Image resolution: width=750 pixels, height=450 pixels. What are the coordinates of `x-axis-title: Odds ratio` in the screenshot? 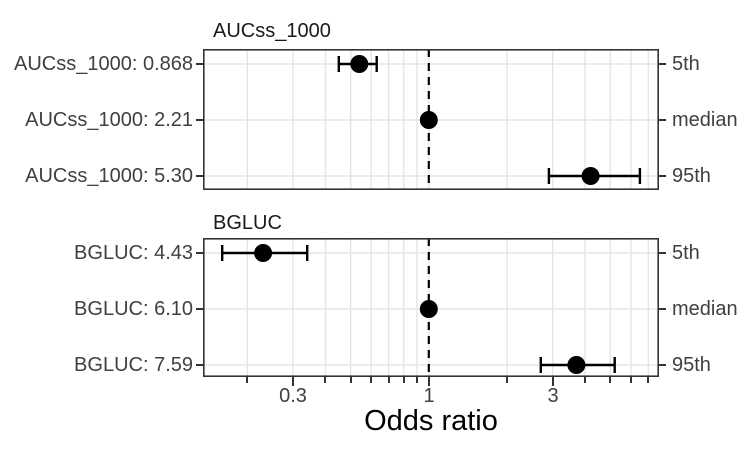 It's located at (431, 421).